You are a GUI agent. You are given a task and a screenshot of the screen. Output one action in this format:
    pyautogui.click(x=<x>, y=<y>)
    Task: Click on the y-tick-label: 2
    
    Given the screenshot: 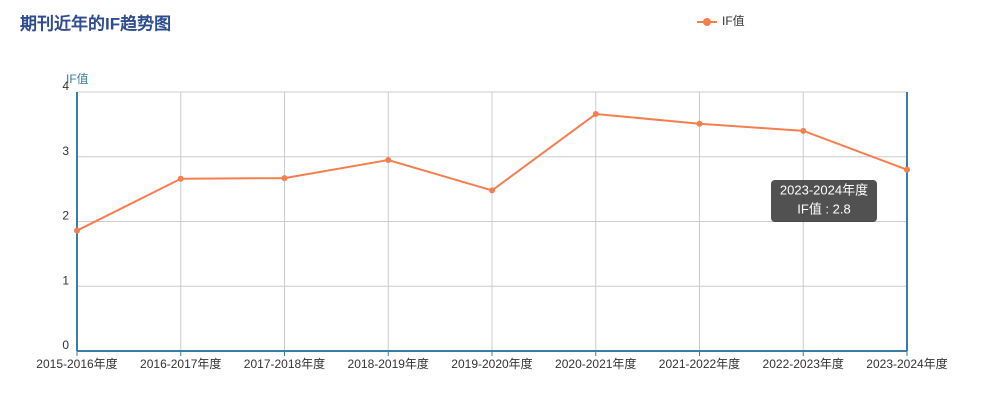 What is the action you would take?
    pyautogui.click(x=65, y=216)
    